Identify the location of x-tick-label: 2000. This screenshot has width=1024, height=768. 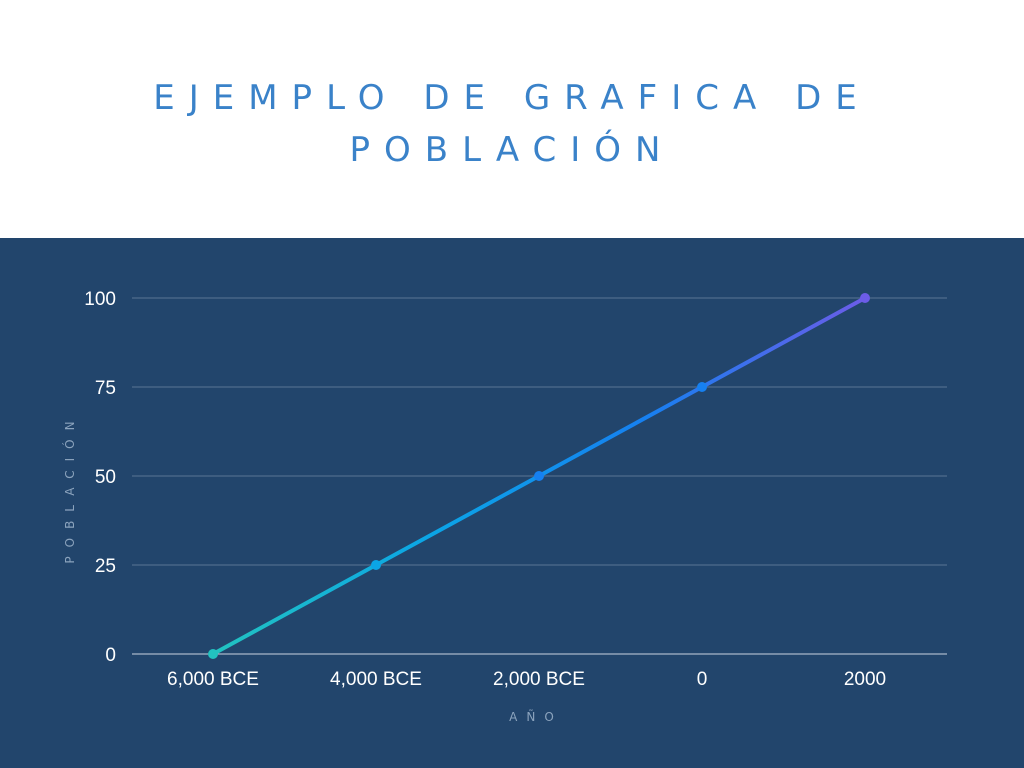
(865, 679).